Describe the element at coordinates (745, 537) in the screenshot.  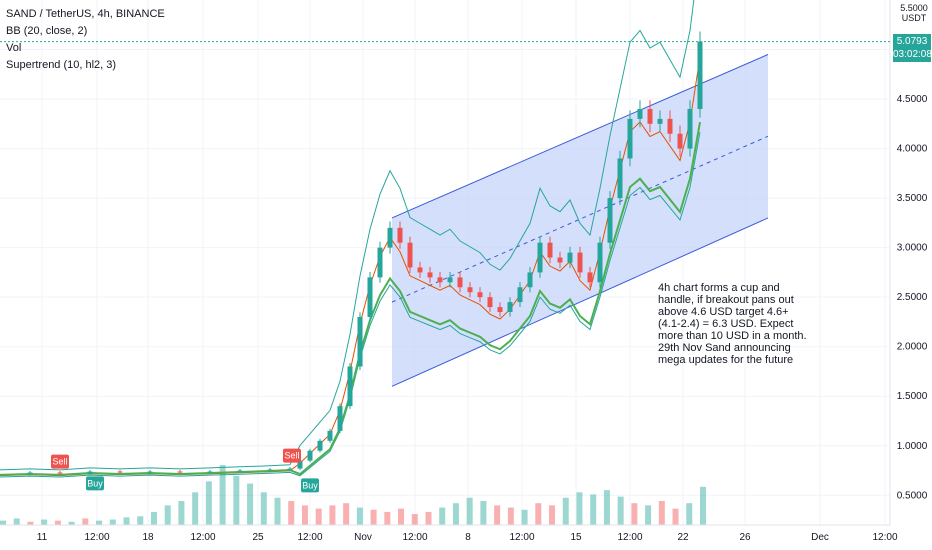
I see `time-tick-label: 26` at that location.